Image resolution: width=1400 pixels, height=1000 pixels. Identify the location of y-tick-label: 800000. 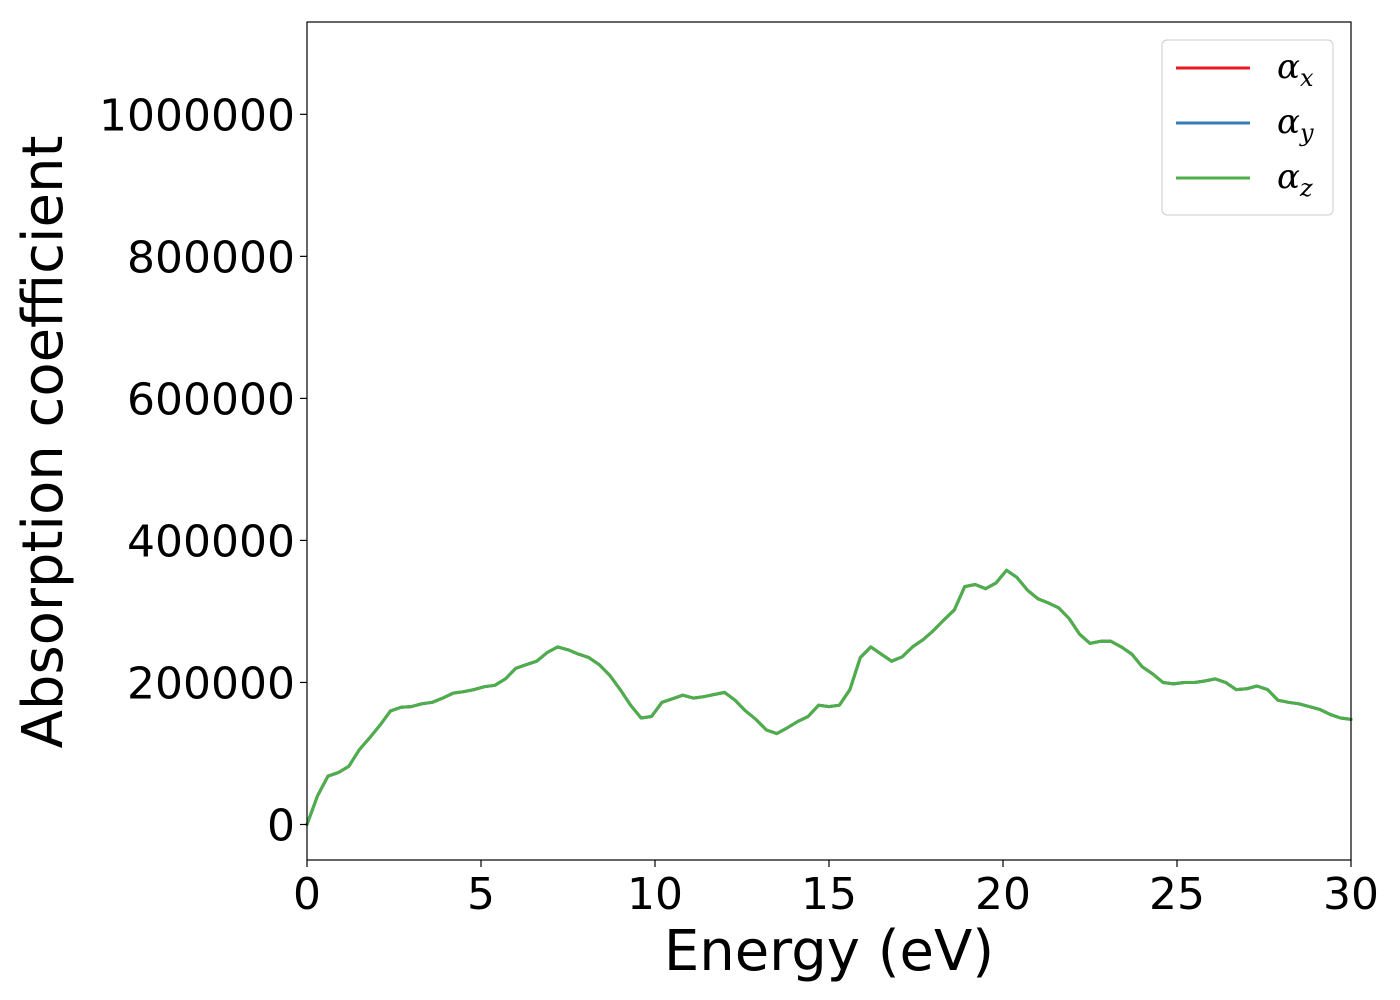
(211, 257).